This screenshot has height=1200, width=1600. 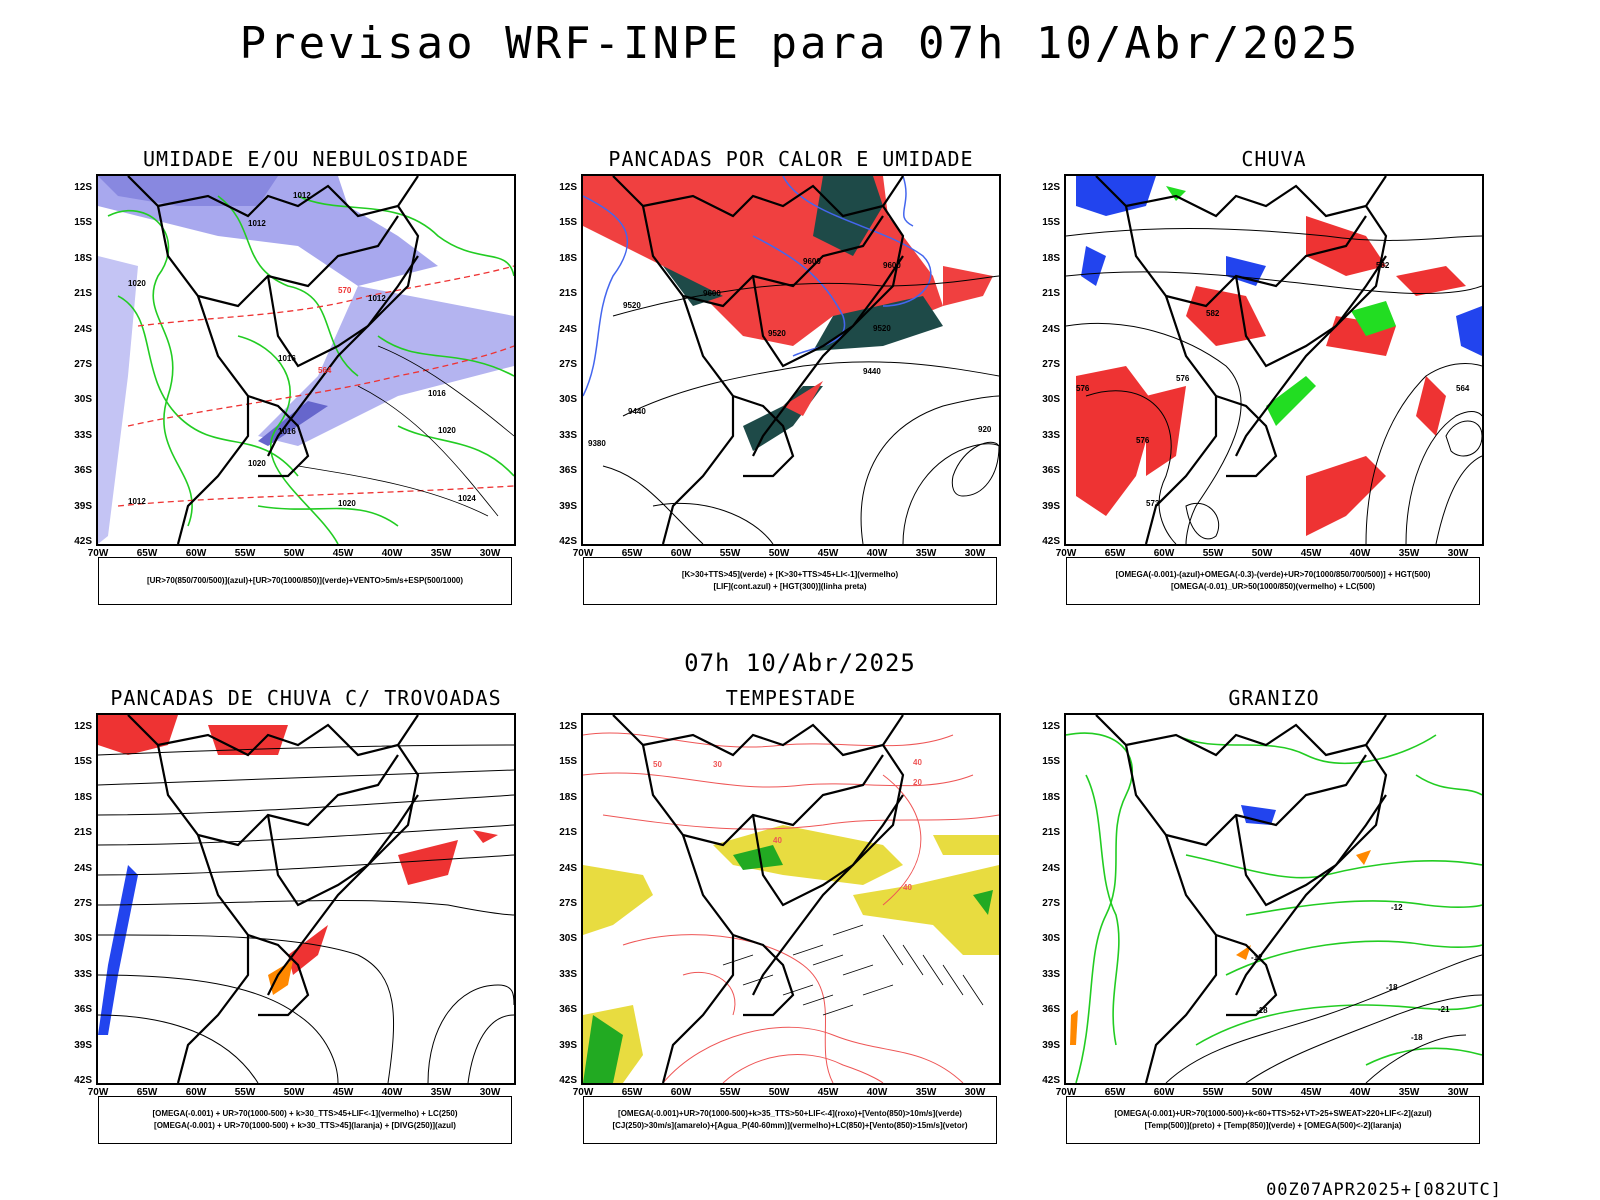 I want to click on svg-text: 20, so click(x=917, y=782).